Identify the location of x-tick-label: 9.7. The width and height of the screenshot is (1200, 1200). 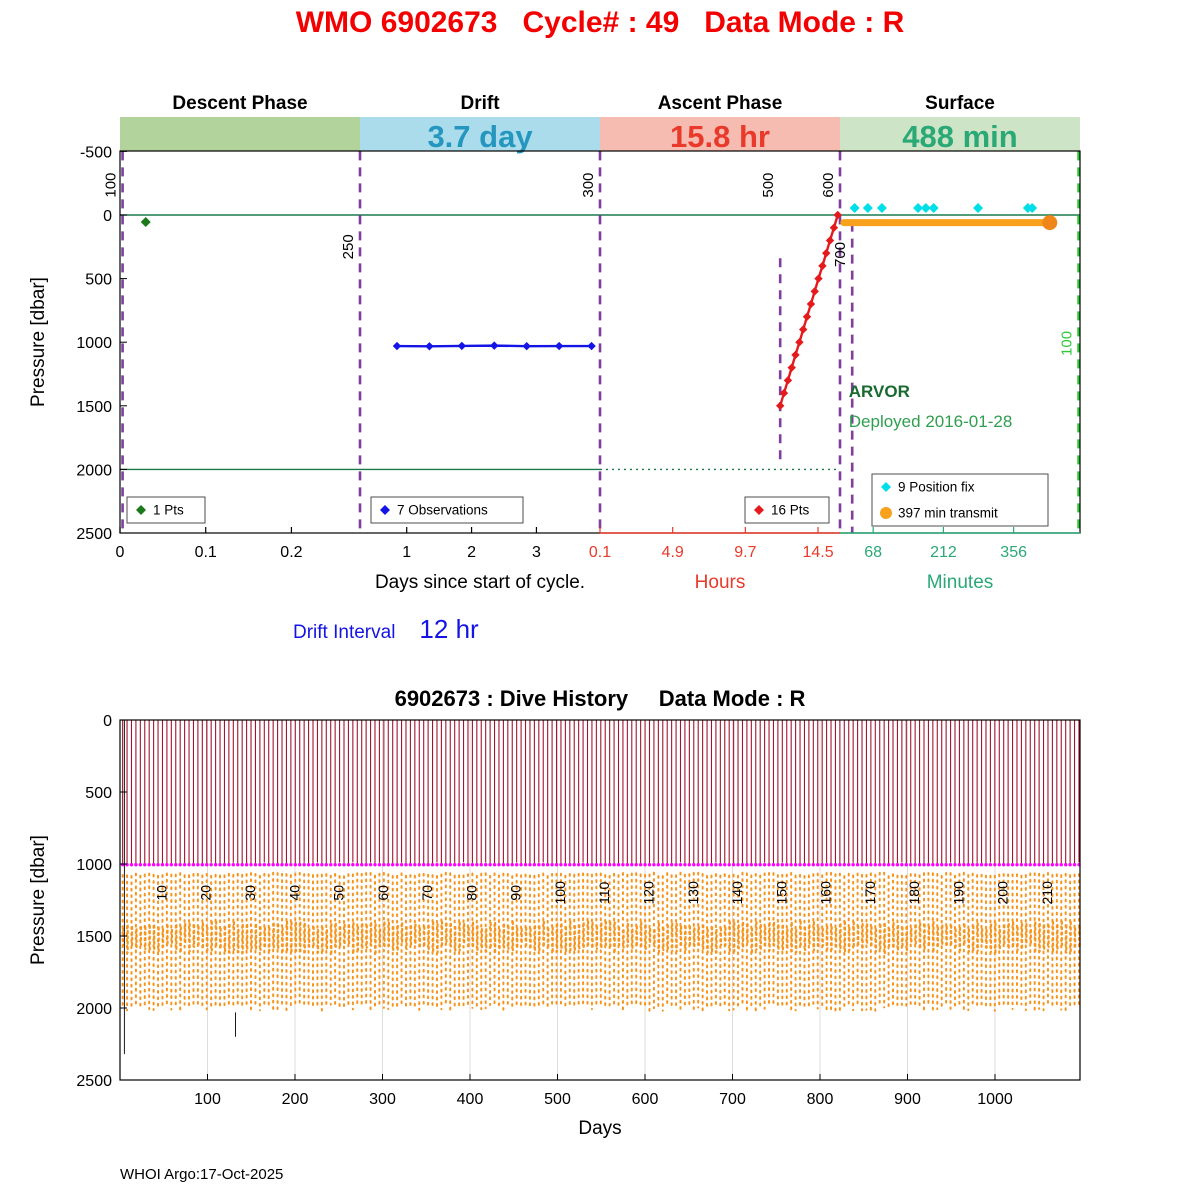
(745, 552).